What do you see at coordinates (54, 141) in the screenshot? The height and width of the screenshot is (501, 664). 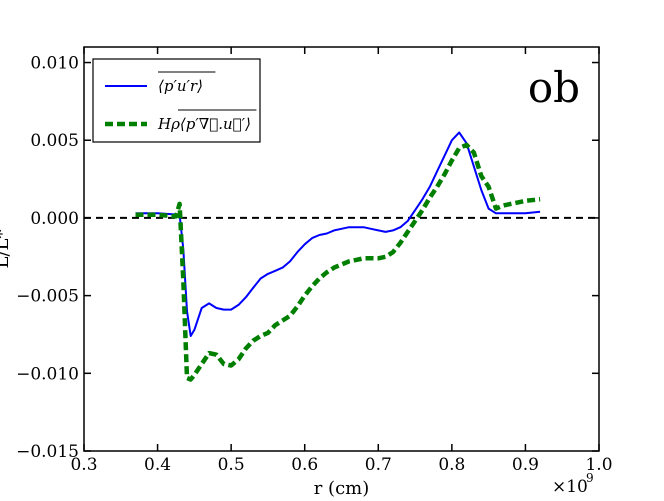 I see `y-tick-label: 0.005` at bounding box center [54, 141].